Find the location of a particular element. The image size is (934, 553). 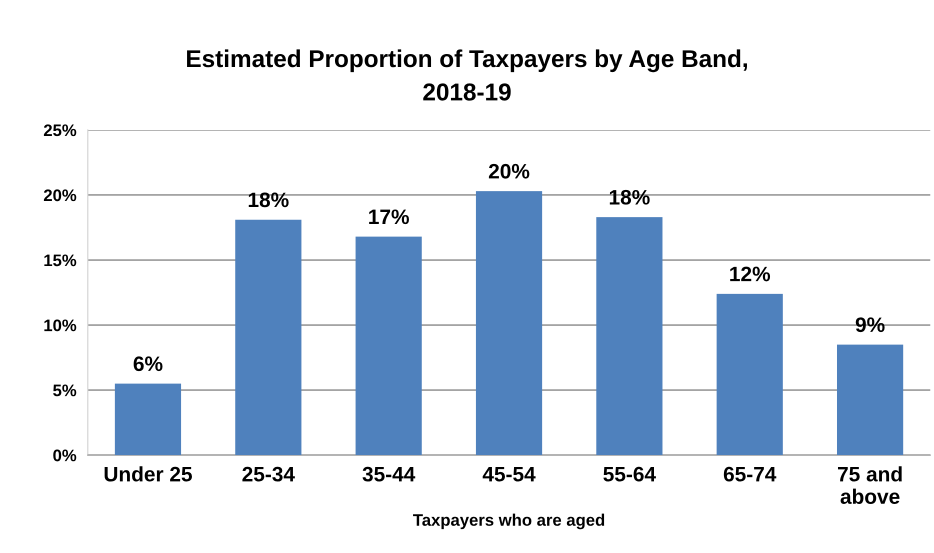

data-label: 9% is located at coordinates (870, 324).